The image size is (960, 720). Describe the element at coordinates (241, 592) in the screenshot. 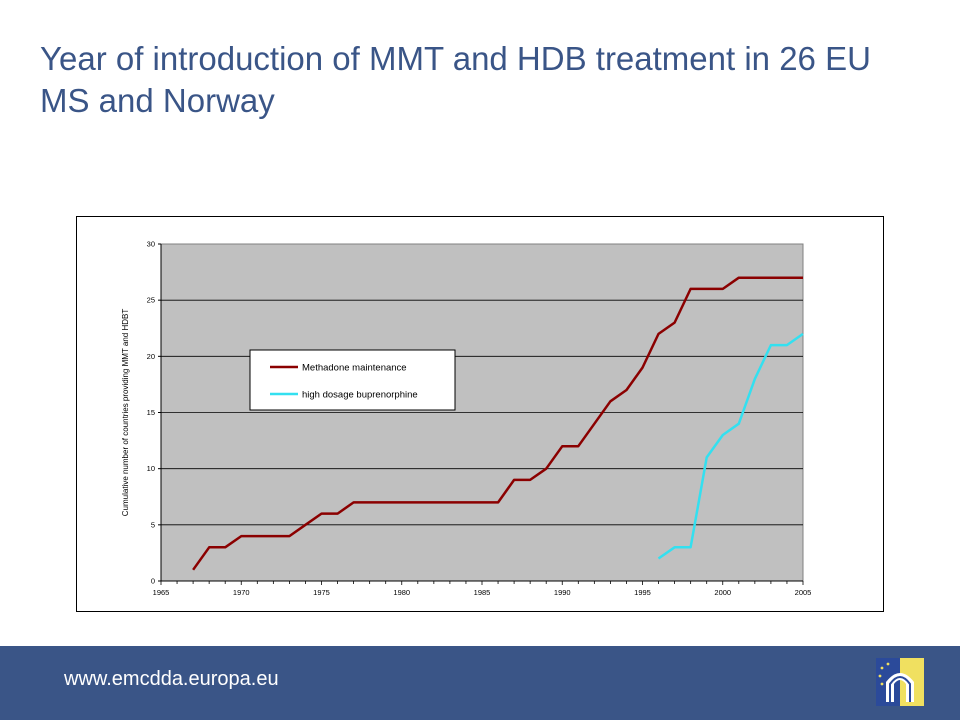

I see `x-tick-label: 1970` at that location.